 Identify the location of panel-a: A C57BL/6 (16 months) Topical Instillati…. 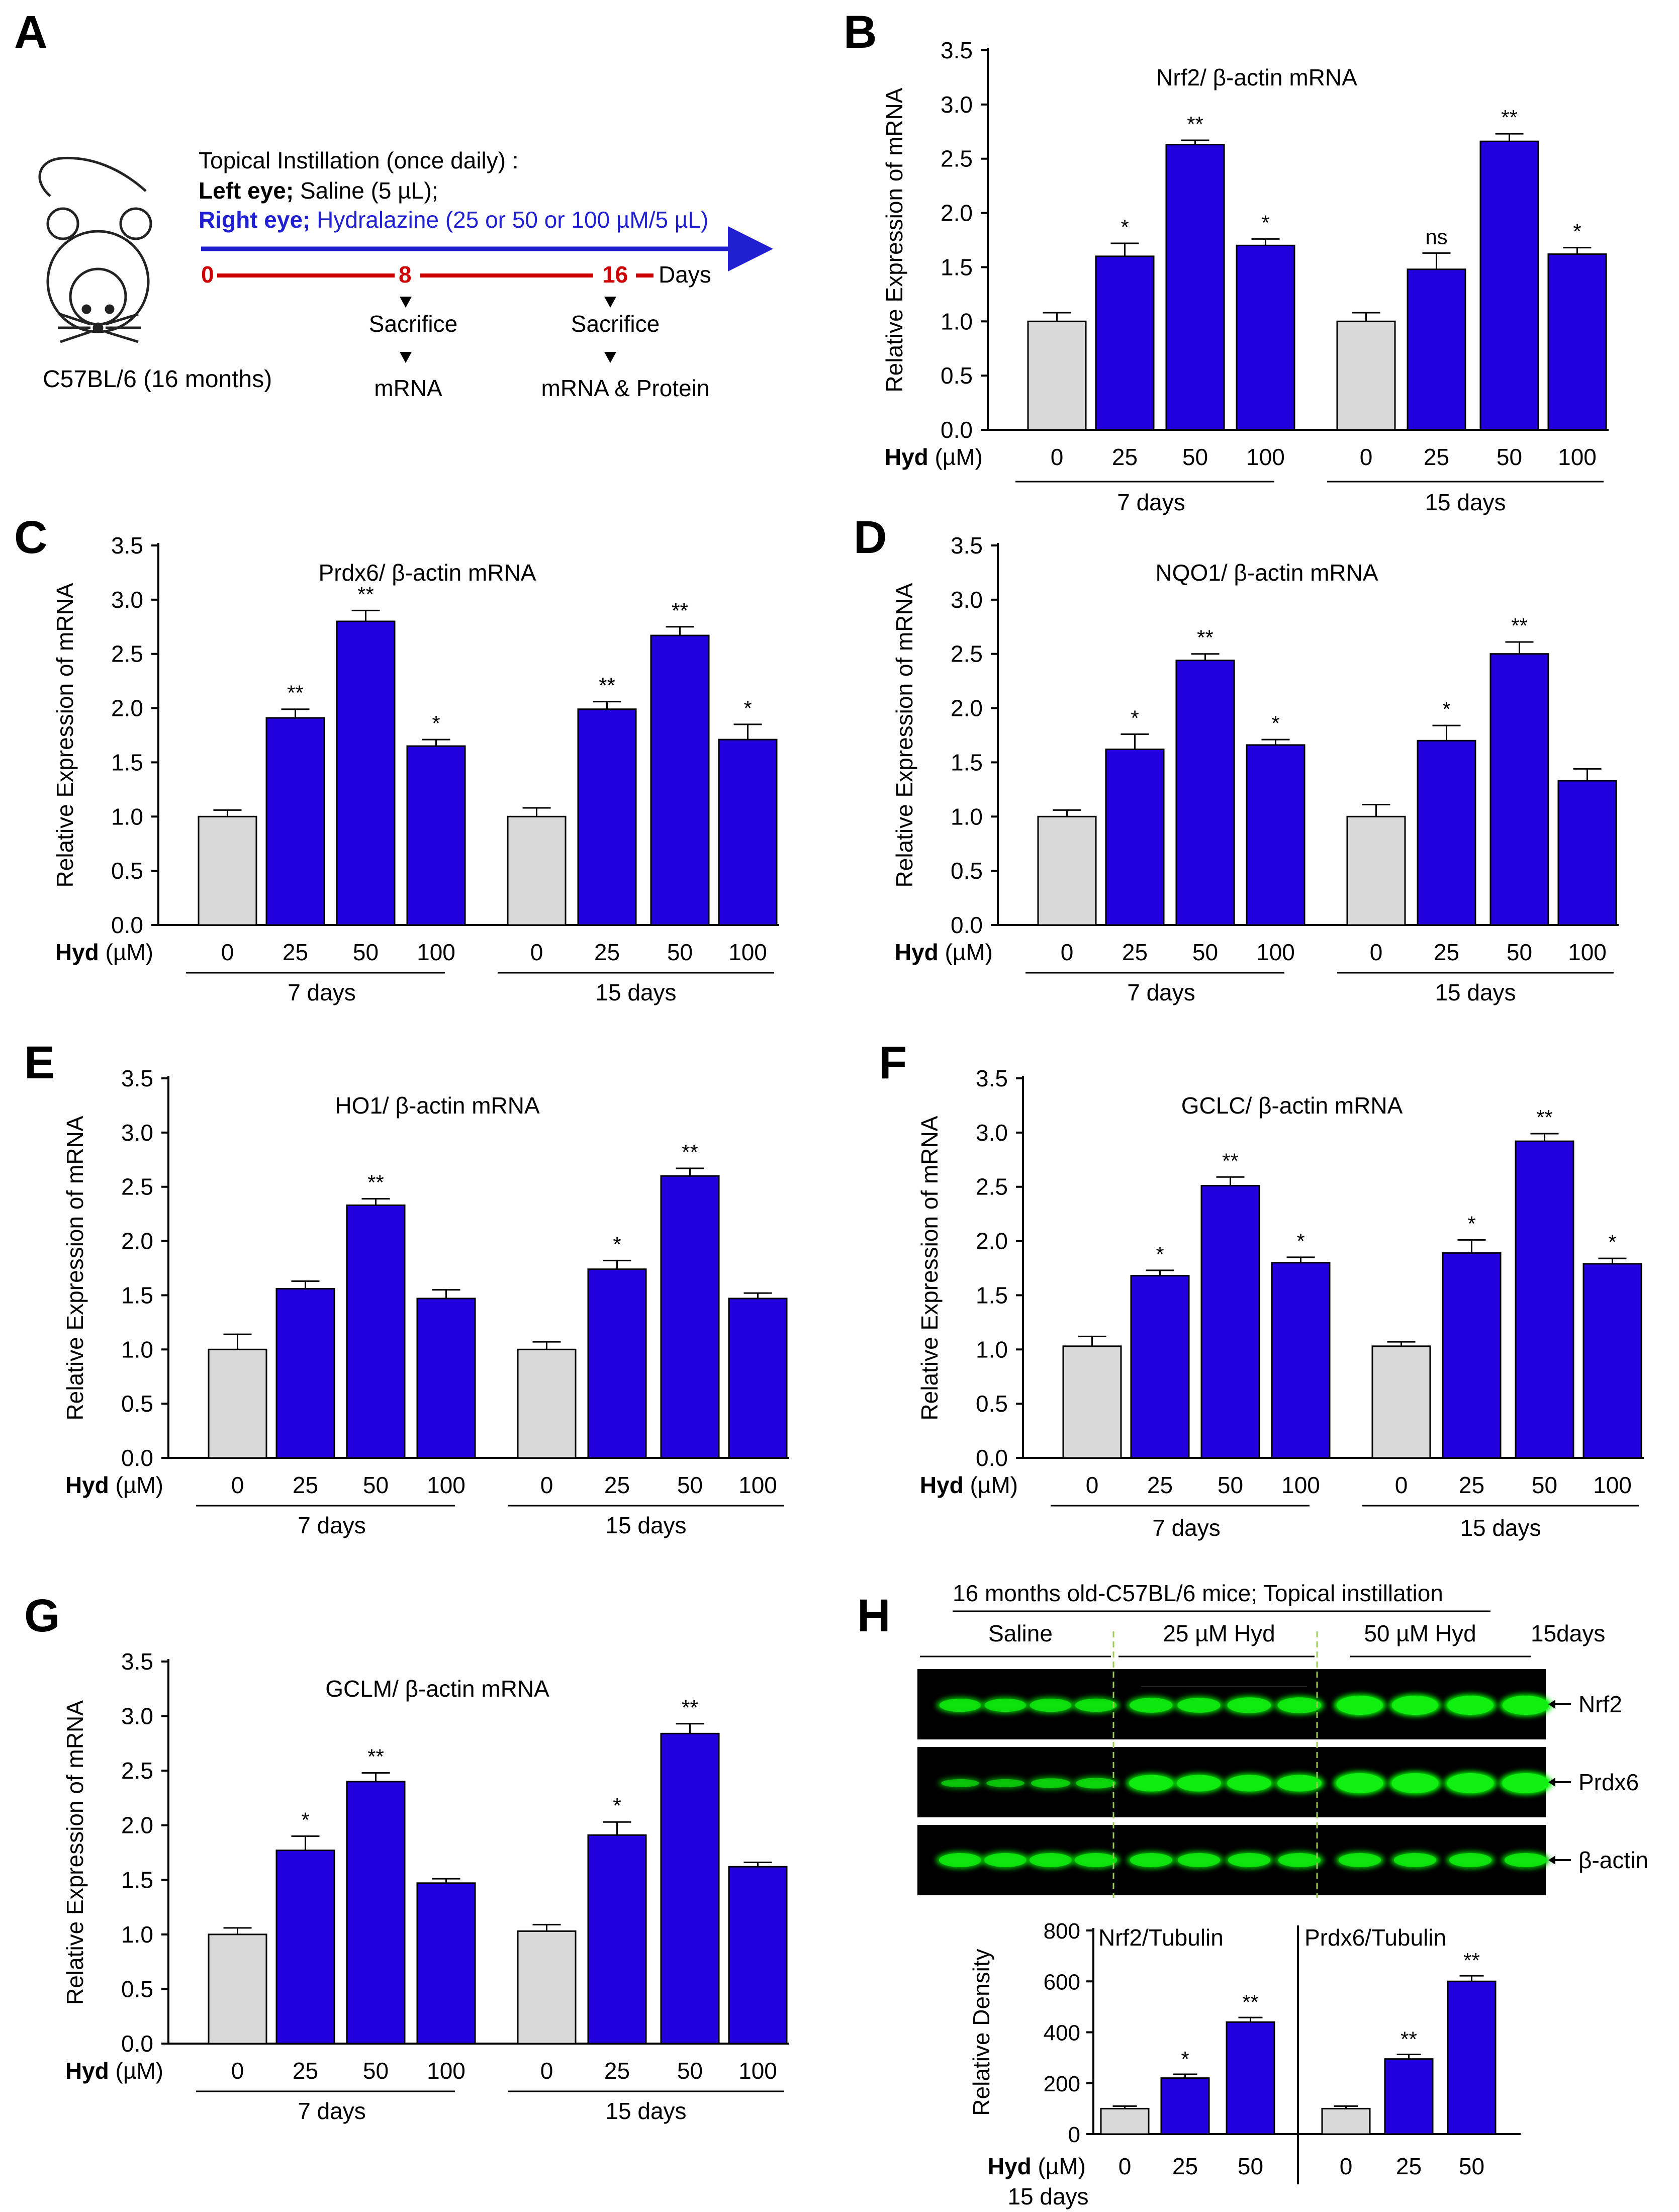
(393, 204).